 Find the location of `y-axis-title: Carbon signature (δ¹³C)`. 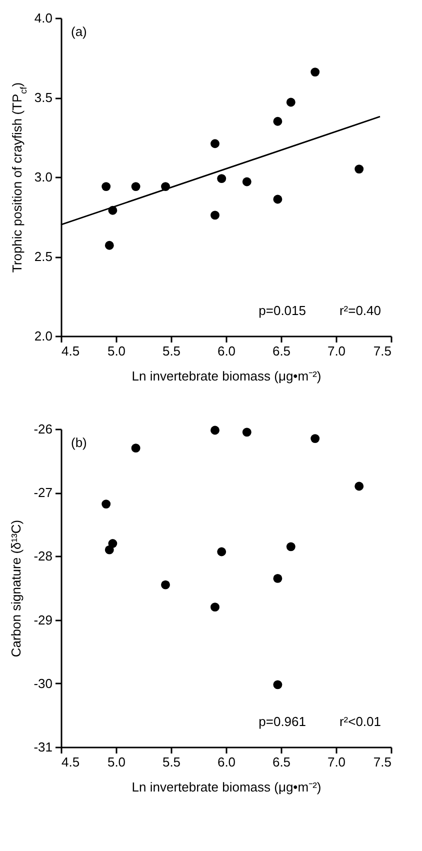

y-axis-title: Carbon signature (δ¹³C) is located at coordinates (16, 589).